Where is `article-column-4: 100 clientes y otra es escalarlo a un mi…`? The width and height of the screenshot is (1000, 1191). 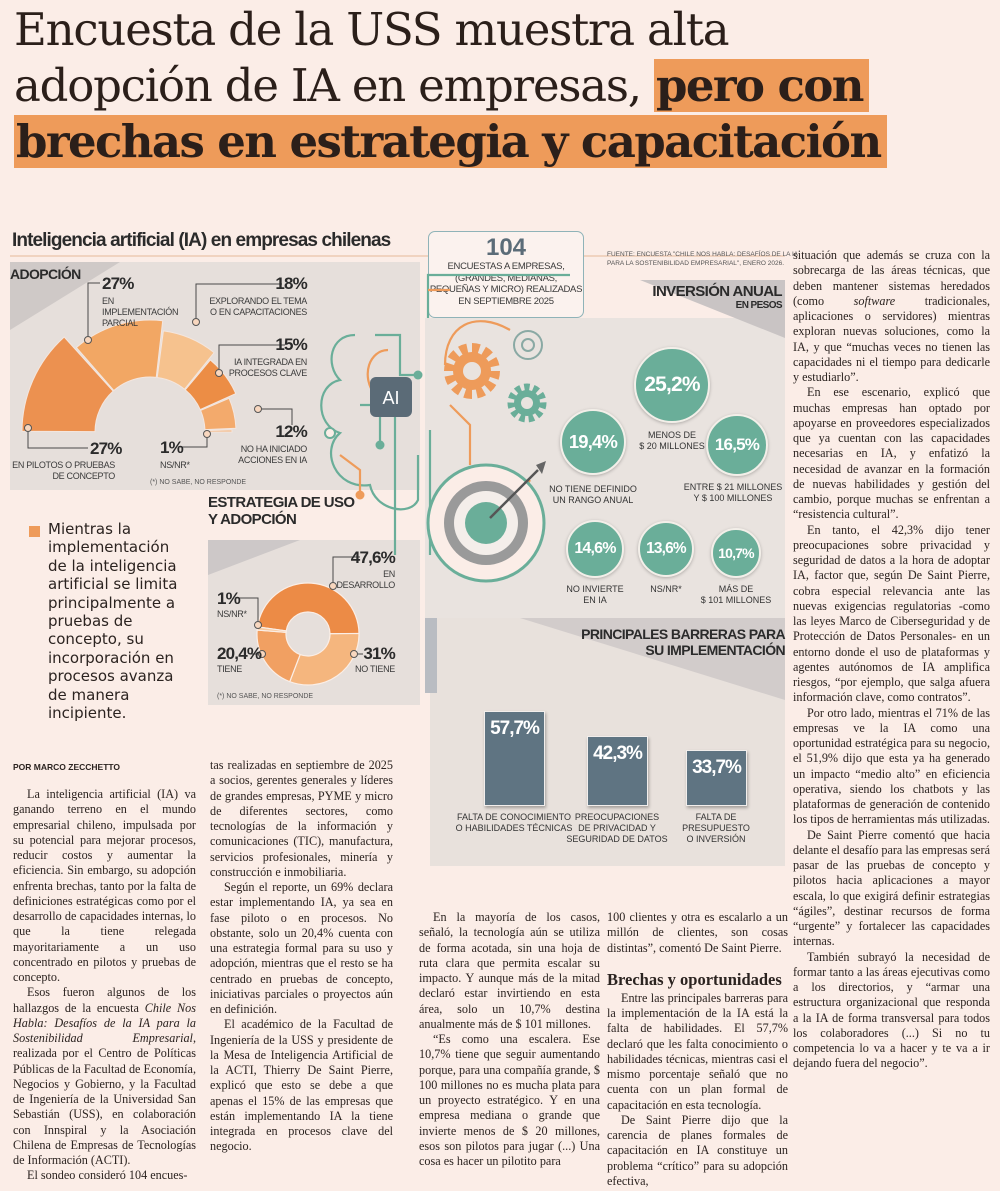
article-column-4: 100 clientes y otra es escalarlo a un mi… is located at coordinates (697, 1049).